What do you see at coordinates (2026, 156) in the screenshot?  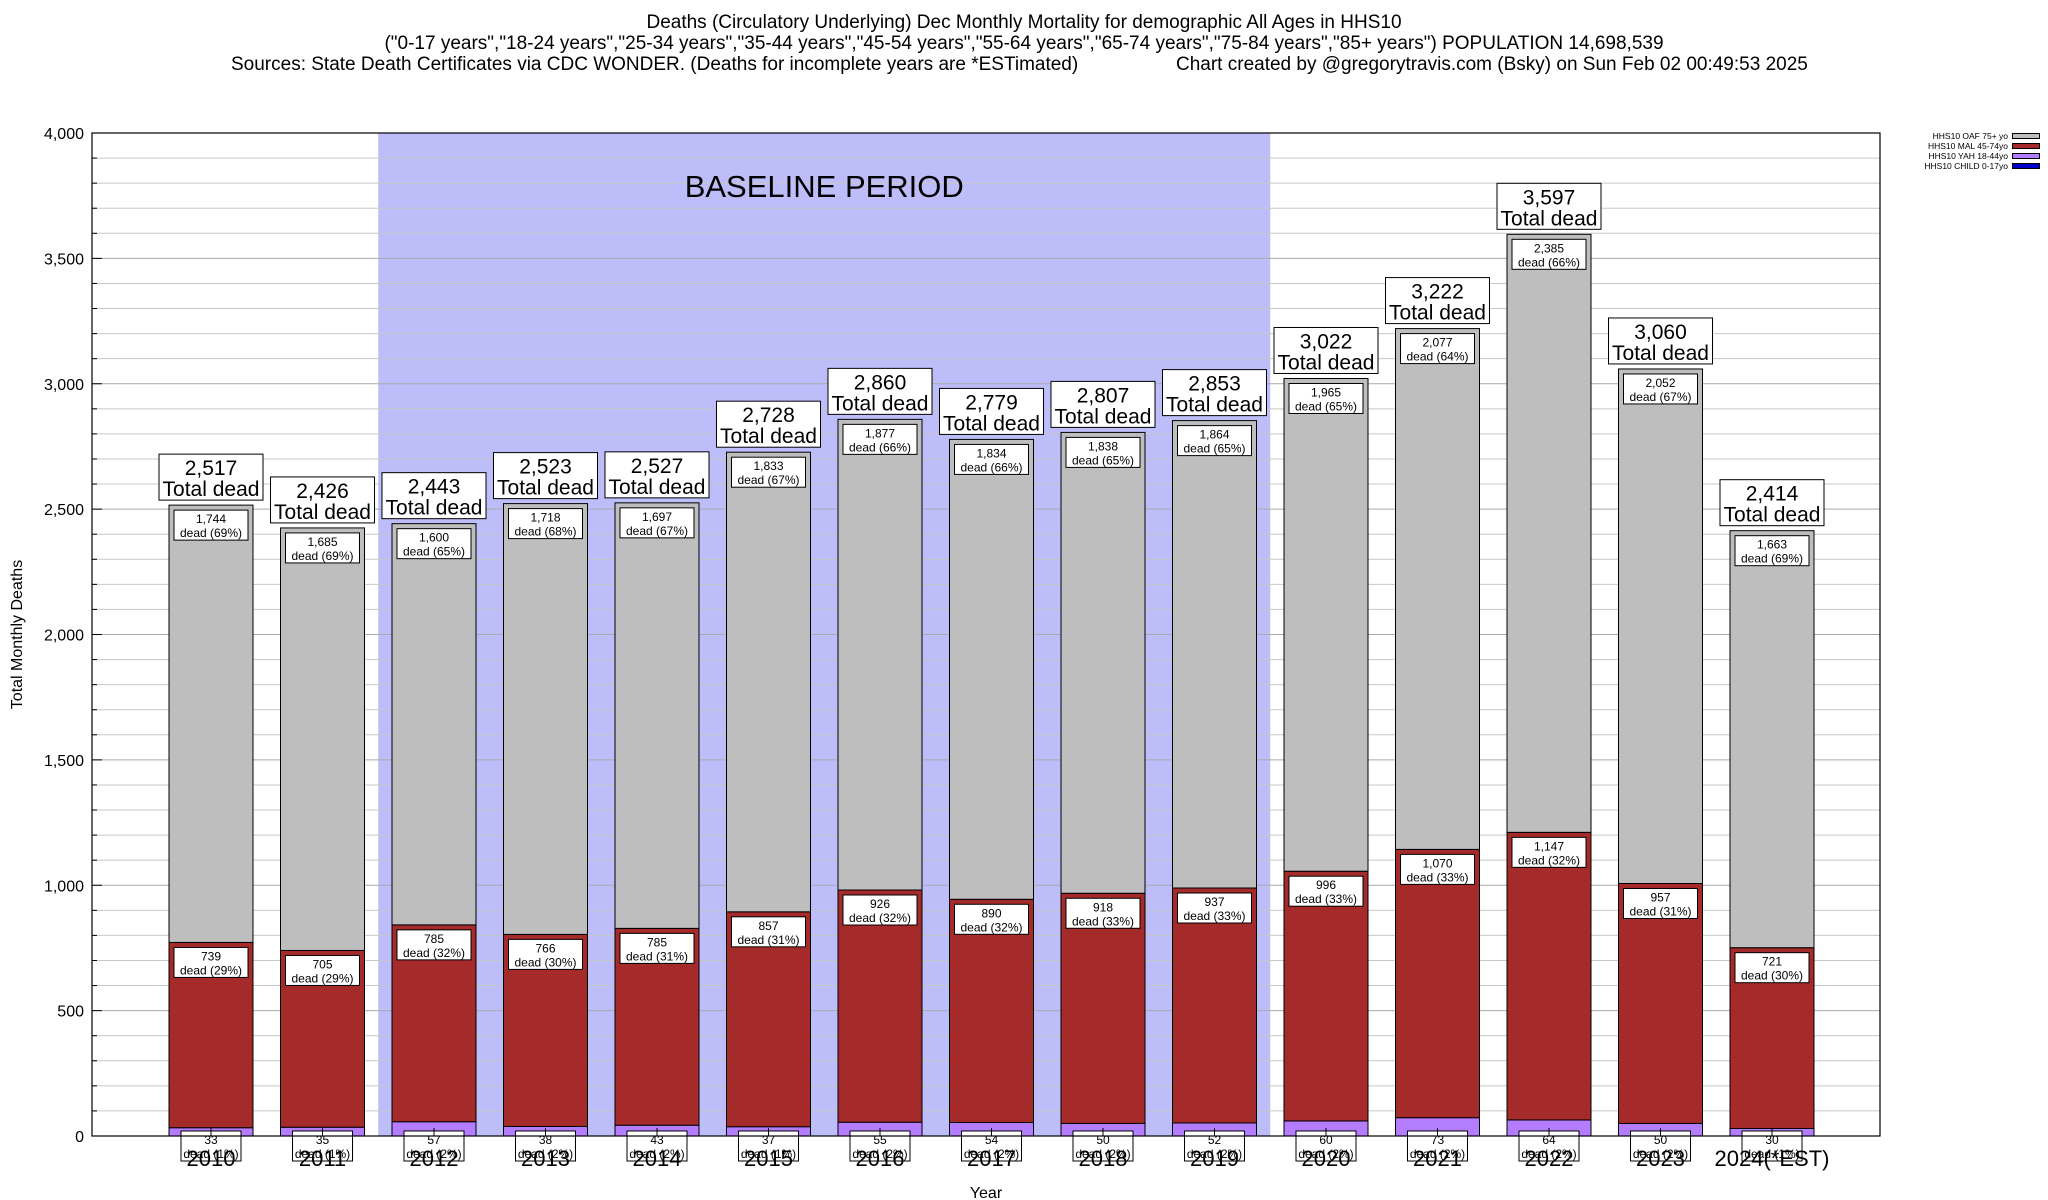 I see `legend-swatch-yah` at bounding box center [2026, 156].